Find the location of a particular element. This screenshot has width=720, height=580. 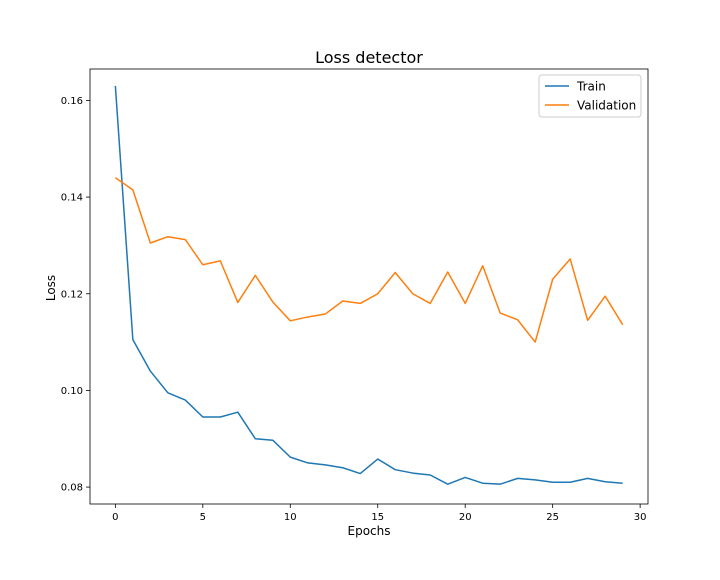

x-tick-label: 5 is located at coordinates (203, 517).